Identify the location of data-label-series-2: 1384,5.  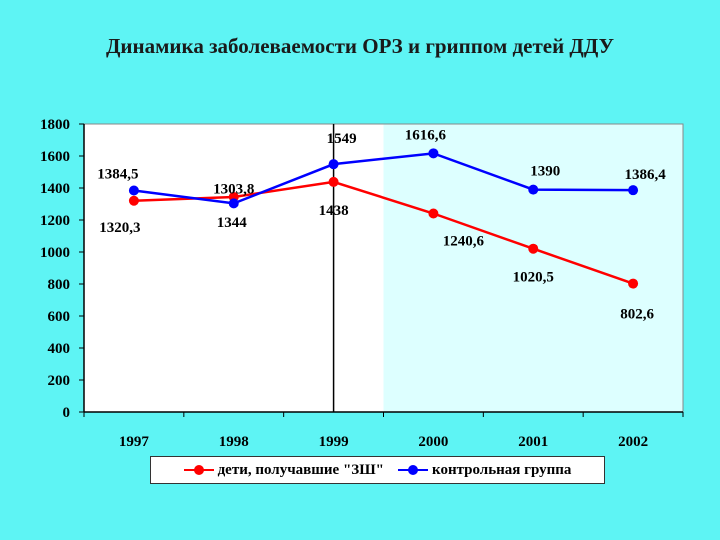
(117, 174).